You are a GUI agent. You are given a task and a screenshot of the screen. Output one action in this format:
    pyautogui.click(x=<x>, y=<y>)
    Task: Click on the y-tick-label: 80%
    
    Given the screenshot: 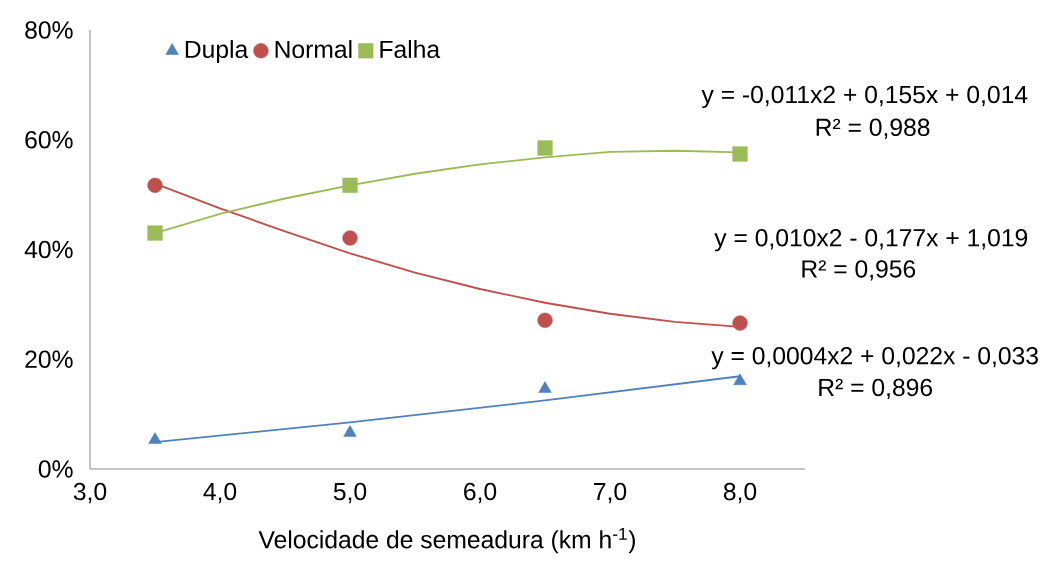 What is the action you would take?
    pyautogui.click(x=49, y=30)
    